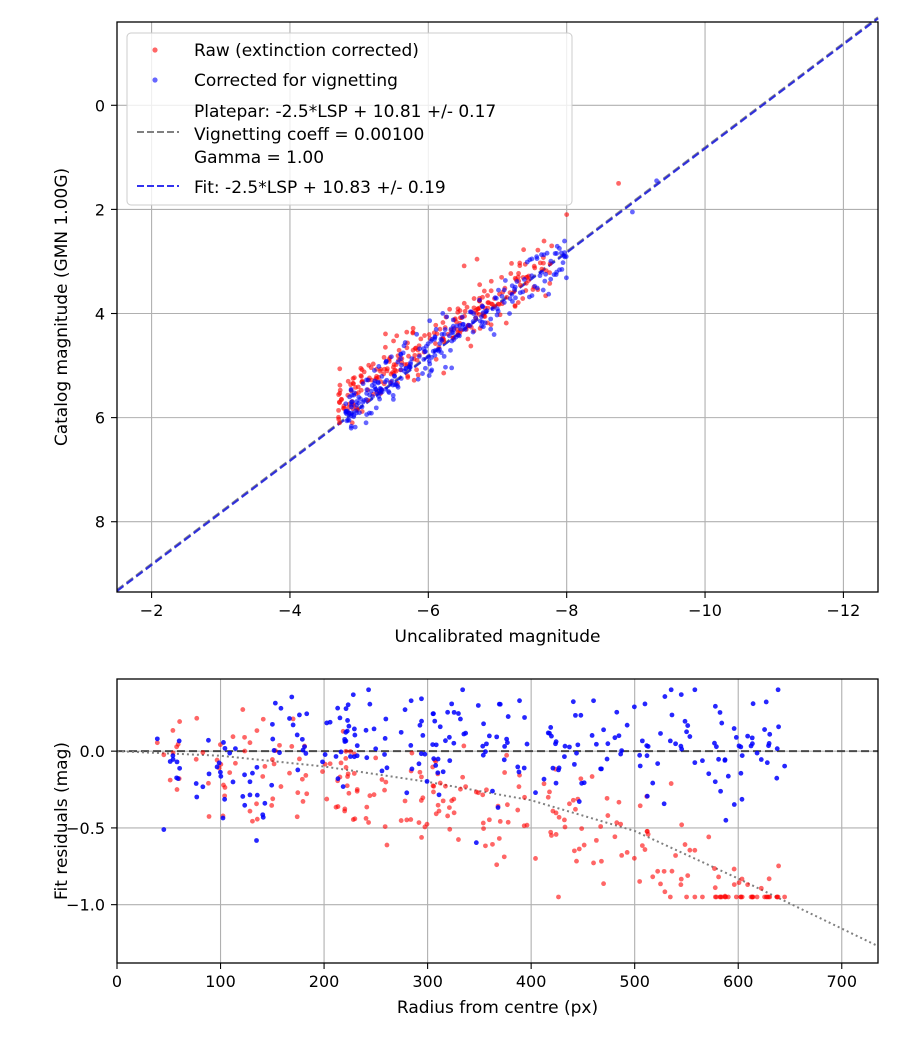  What do you see at coordinates (498, 304) in the screenshot?
I see `top-scatter-points` at bounding box center [498, 304].